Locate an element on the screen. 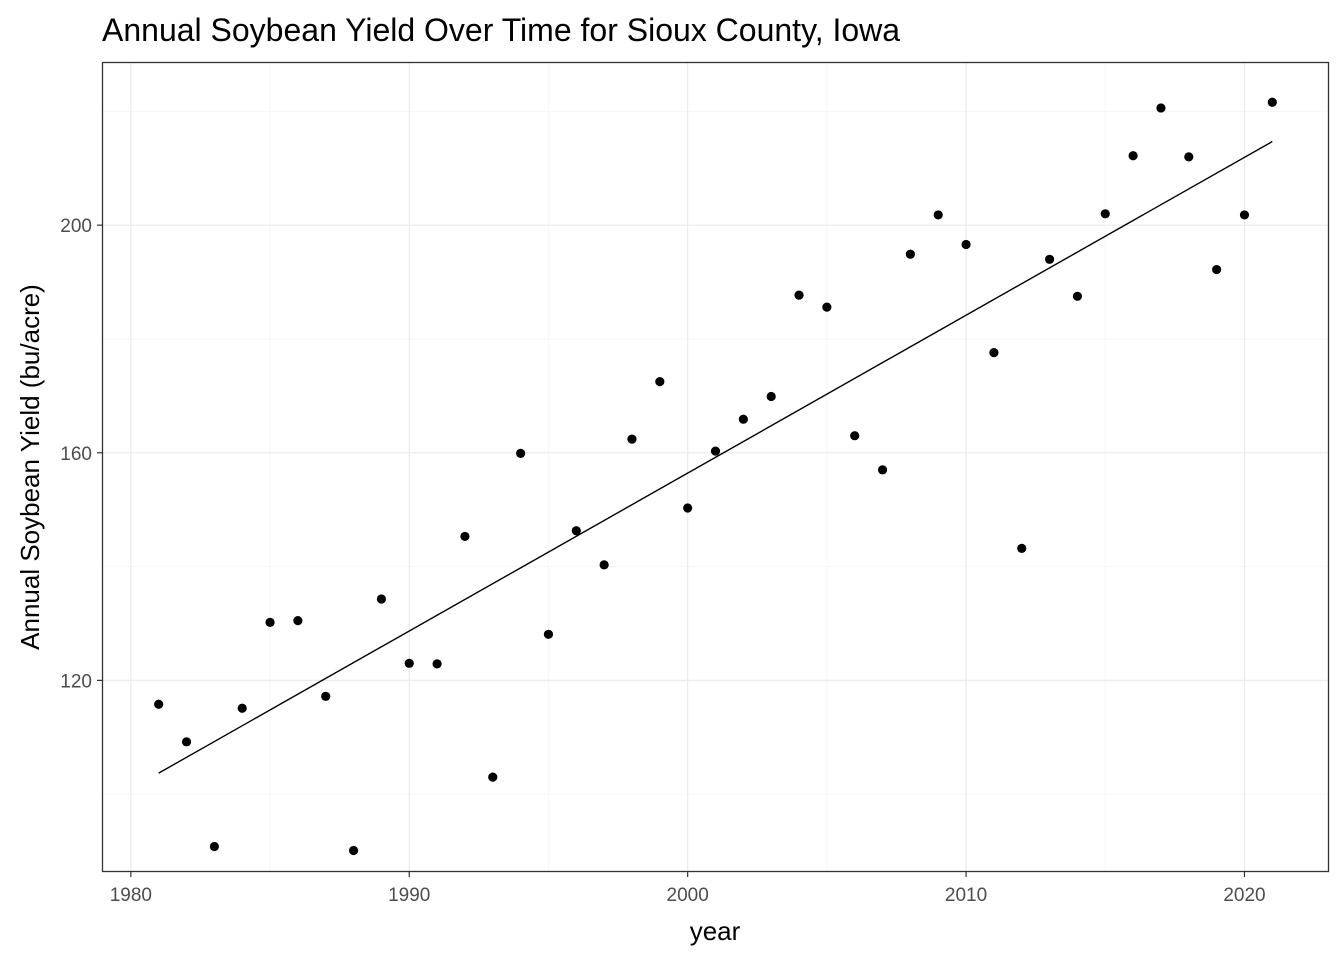 The height and width of the screenshot is (960, 1344). y-tick-label: 200 is located at coordinates (76, 226).